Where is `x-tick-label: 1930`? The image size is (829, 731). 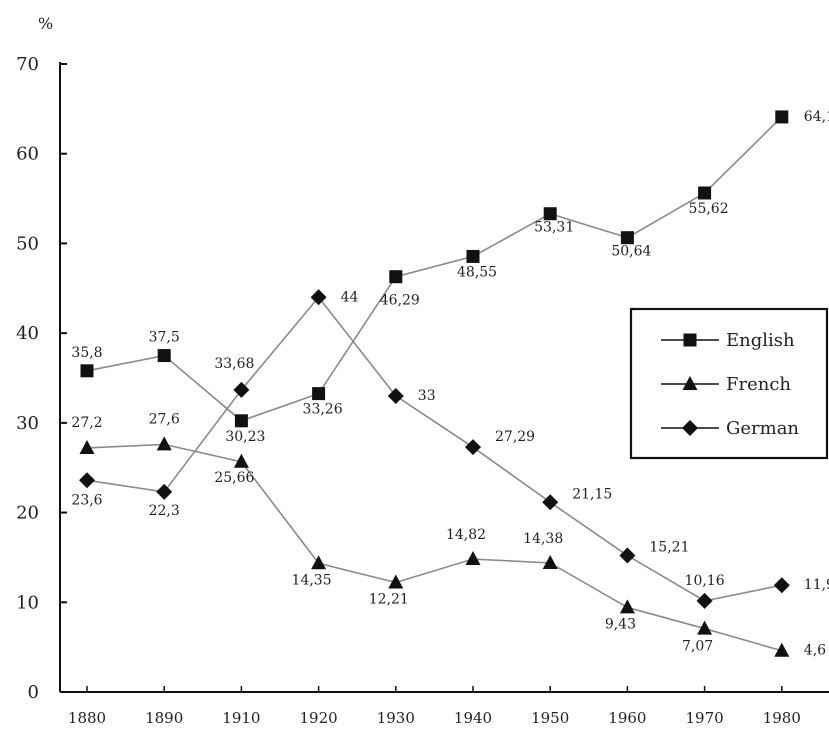
x-tick-label: 1930 is located at coordinates (396, 718).